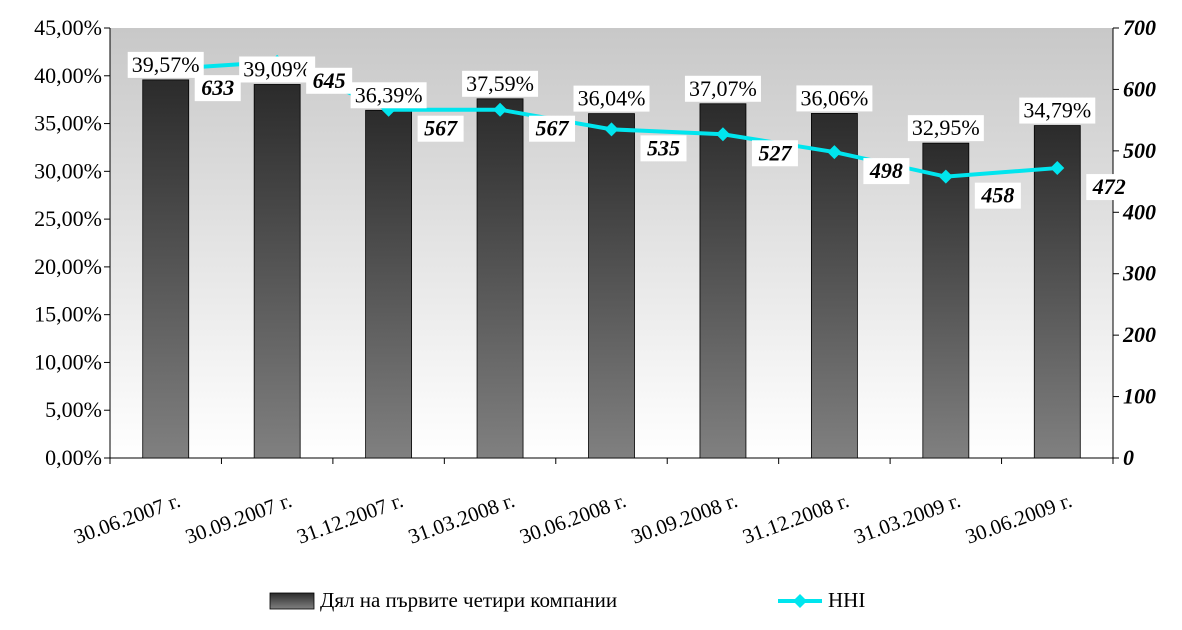 This screenshot has height=630, width=1182. Describe the element at coordinates (68, 75) in the screenshot. I see `left-tick-label: 40,00%` at that location.